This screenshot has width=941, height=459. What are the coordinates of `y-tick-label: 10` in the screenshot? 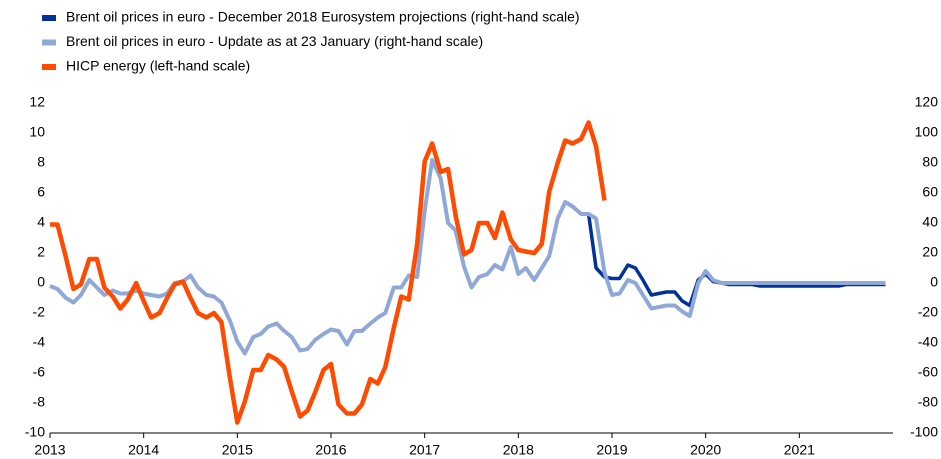 It's located at (37, 132).